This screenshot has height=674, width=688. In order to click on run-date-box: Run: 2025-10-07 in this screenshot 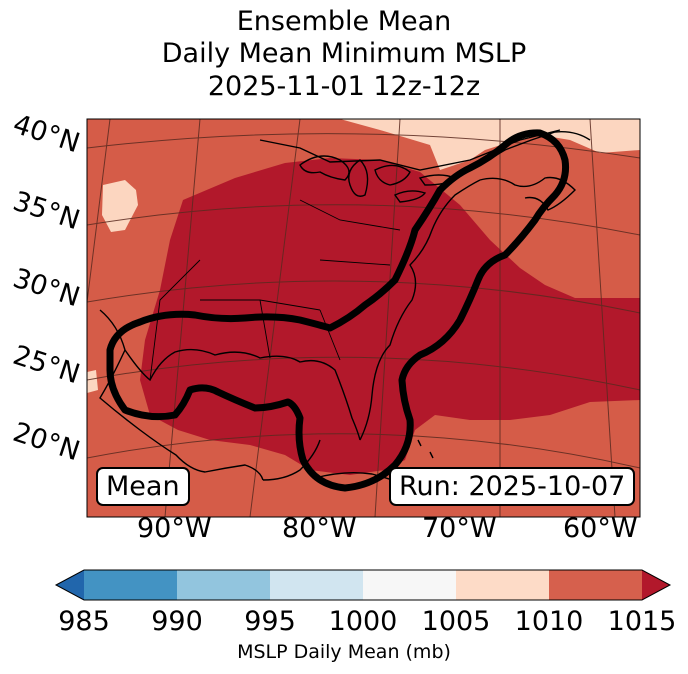, I will do `click(512, 486)`.